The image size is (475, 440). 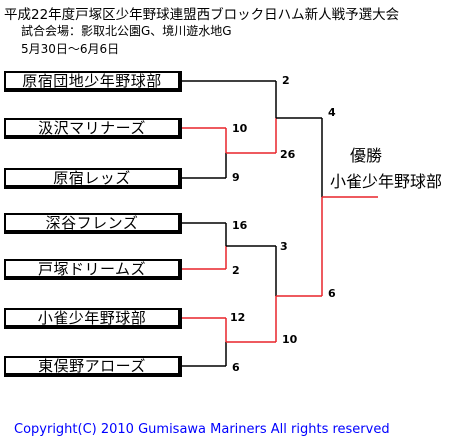 I want to click on score-label: 12, so click(x=238, y=317).